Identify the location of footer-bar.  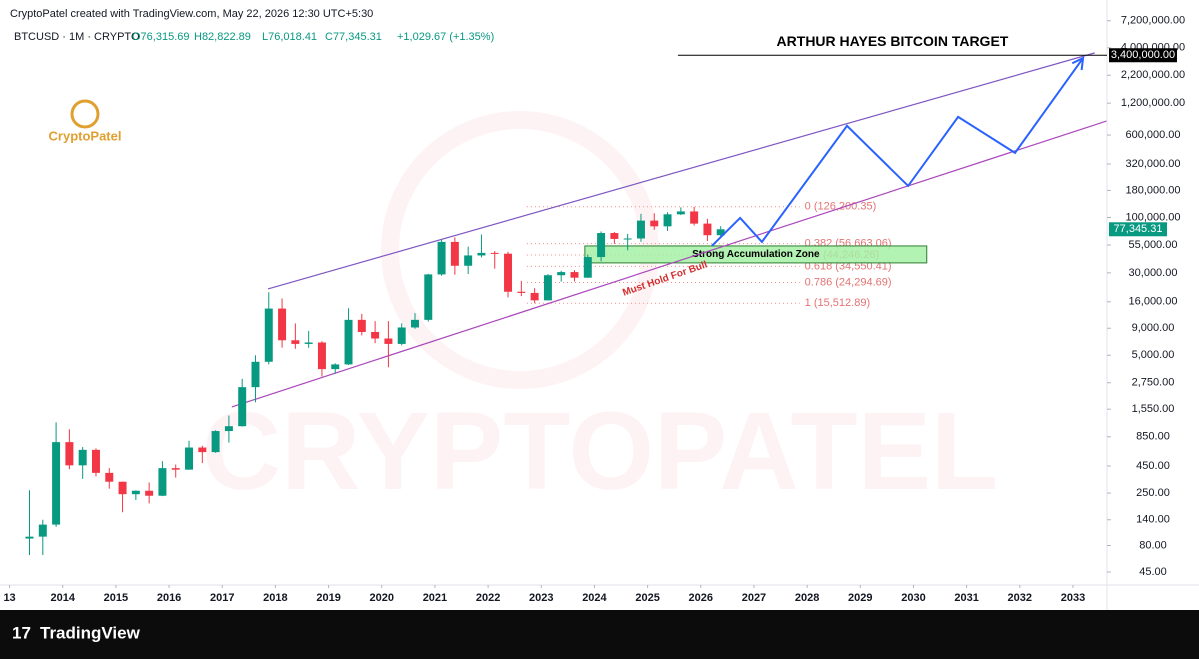
(599, 634).